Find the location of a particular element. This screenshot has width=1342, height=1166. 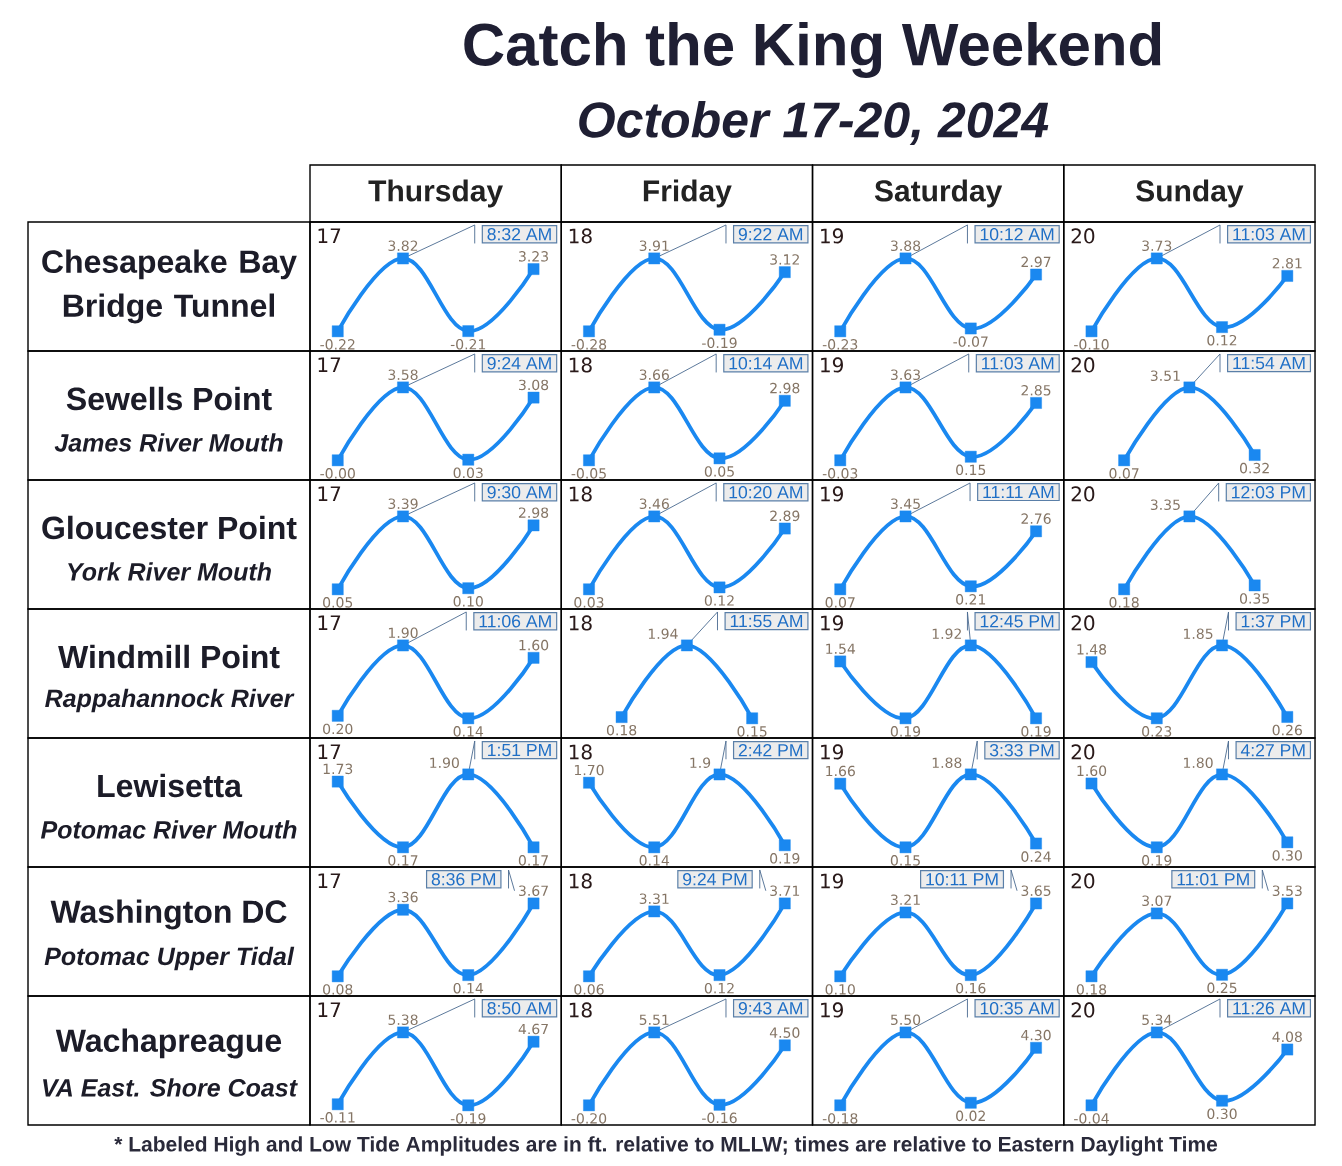

text: 2:42 PM is located at coordinates (770, 750).